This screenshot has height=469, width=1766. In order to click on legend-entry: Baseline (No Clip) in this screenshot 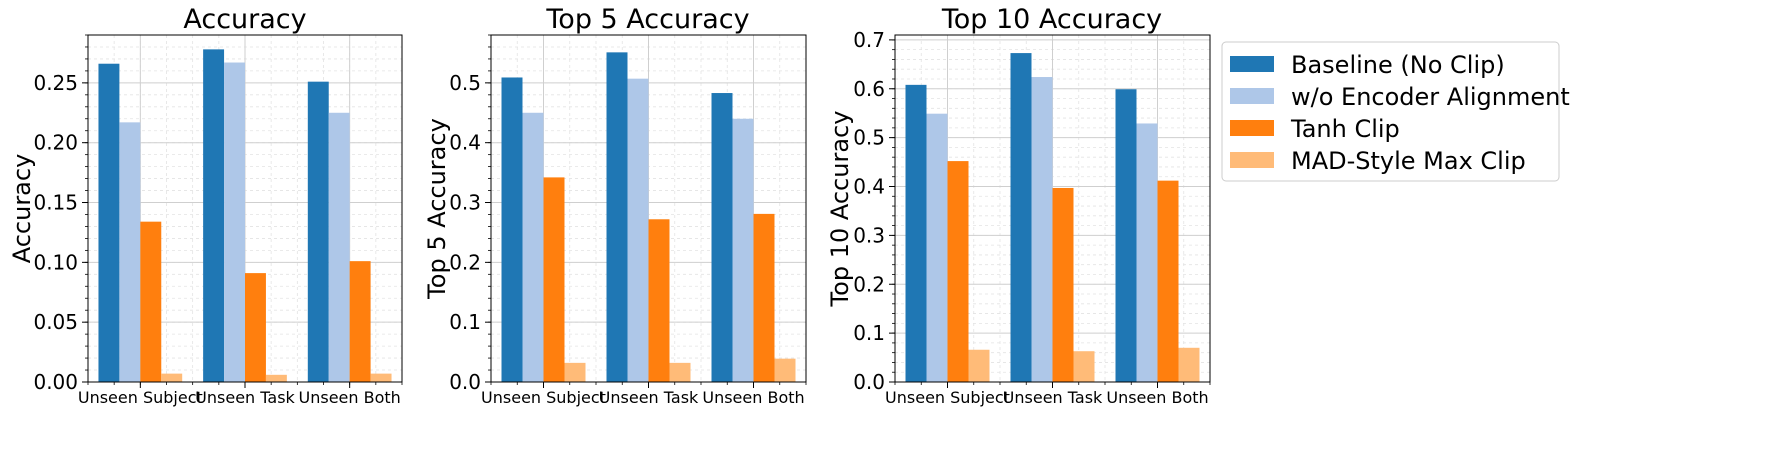, I will do `click(1398, 65)`.